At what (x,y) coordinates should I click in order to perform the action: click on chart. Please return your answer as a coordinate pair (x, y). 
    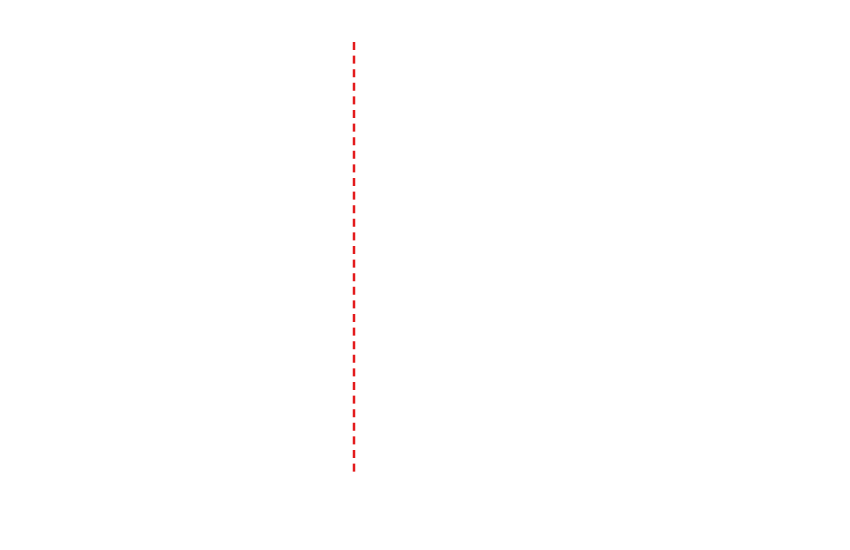
    Looking at the image, I should click on (354, 258).